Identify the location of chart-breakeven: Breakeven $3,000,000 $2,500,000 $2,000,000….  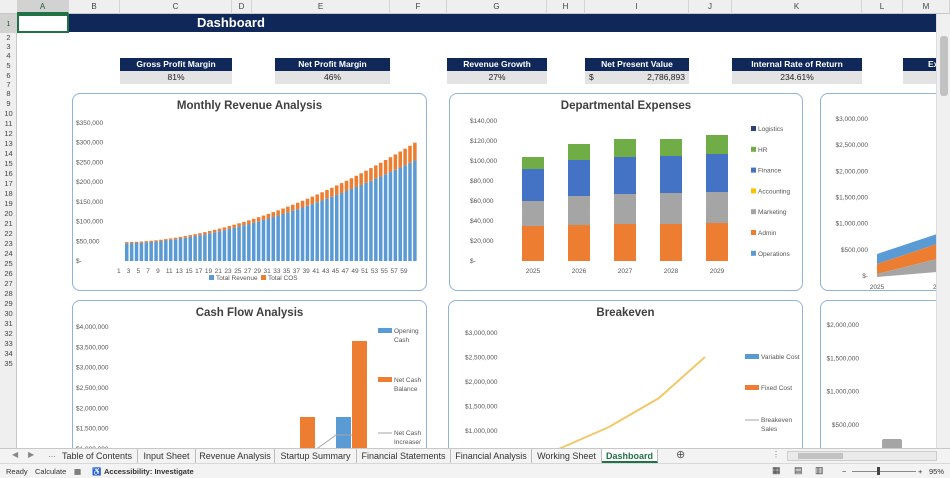
(625, 385).